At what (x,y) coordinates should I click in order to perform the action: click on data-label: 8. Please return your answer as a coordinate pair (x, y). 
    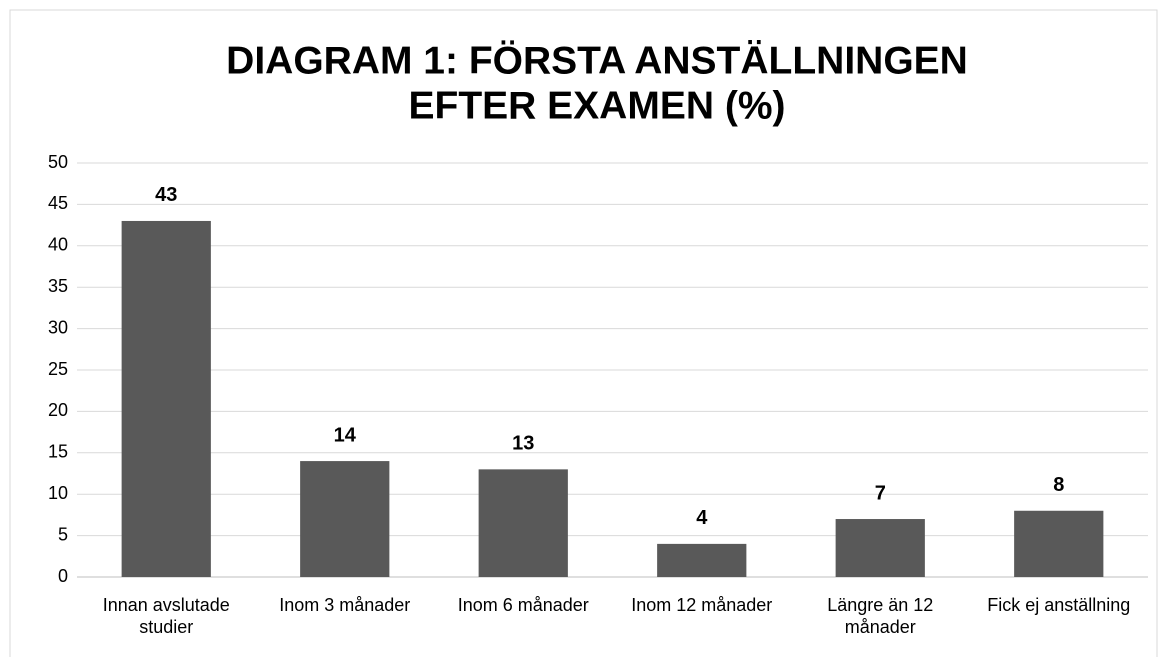
    Looking at the image, I should click on (1058, 485).